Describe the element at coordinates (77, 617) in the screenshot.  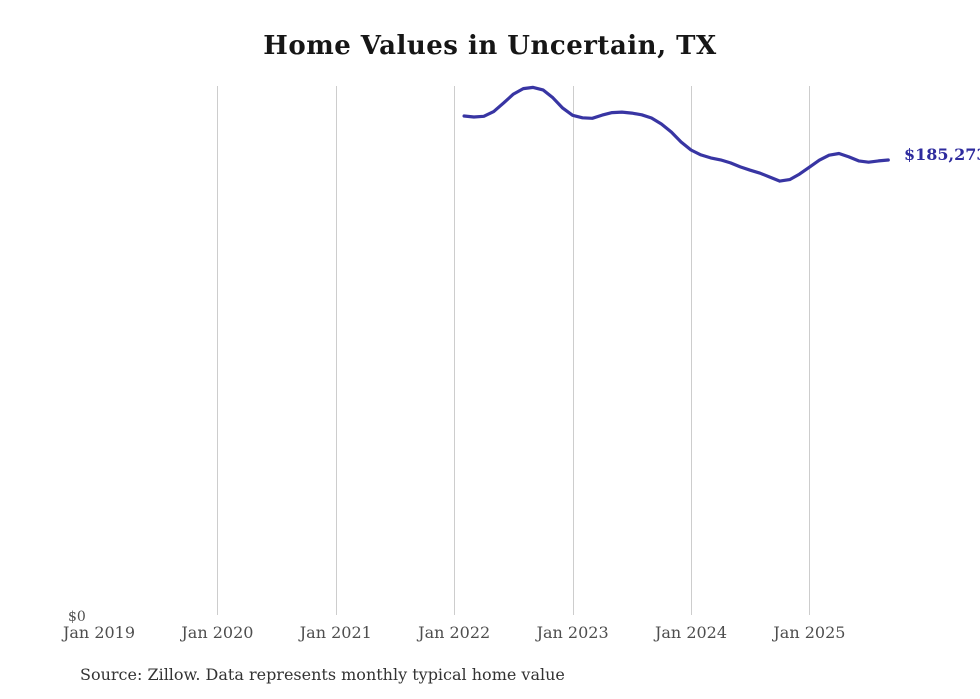
I see `y-axis-zero-label: $0` at that location.